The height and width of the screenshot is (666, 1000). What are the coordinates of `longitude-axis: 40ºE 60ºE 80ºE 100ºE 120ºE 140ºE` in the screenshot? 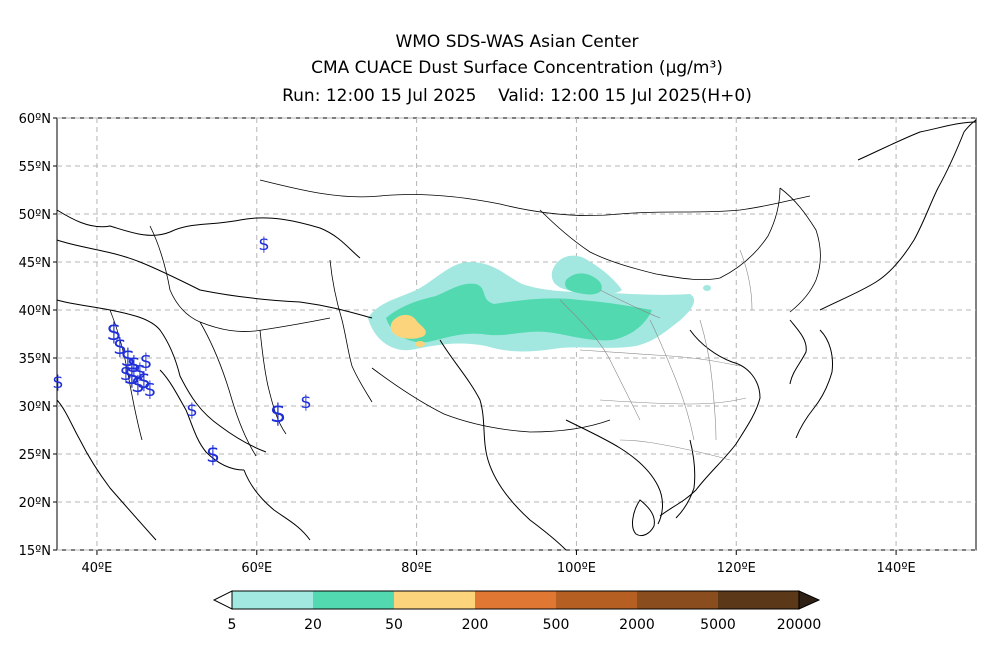 It's located at (499, 563).